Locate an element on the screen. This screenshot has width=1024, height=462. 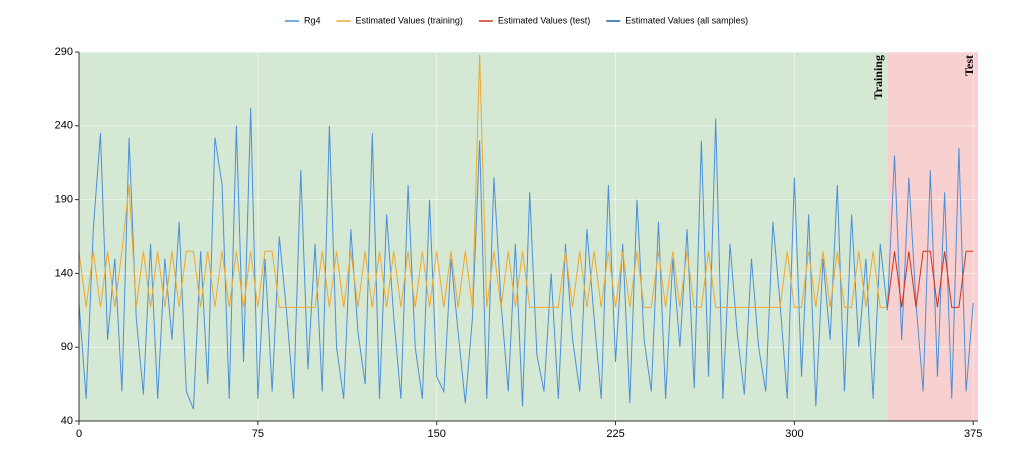
series-line is located at coordinates (930, 279).